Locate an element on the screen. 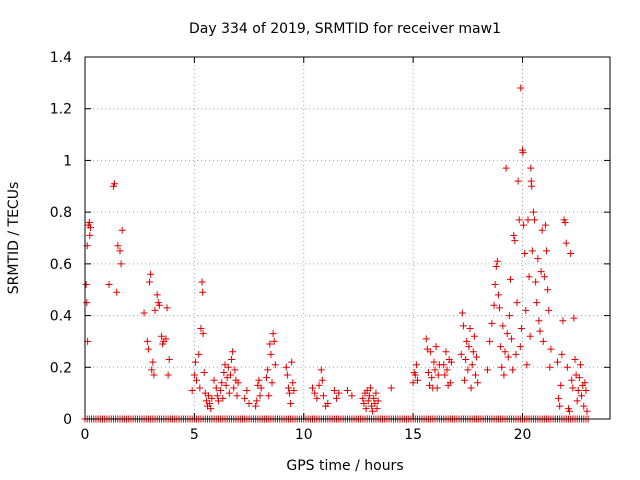 The image size is (640, 480). y-axis-label: SRMTID / TECUs is located at coordinates (14, 238).